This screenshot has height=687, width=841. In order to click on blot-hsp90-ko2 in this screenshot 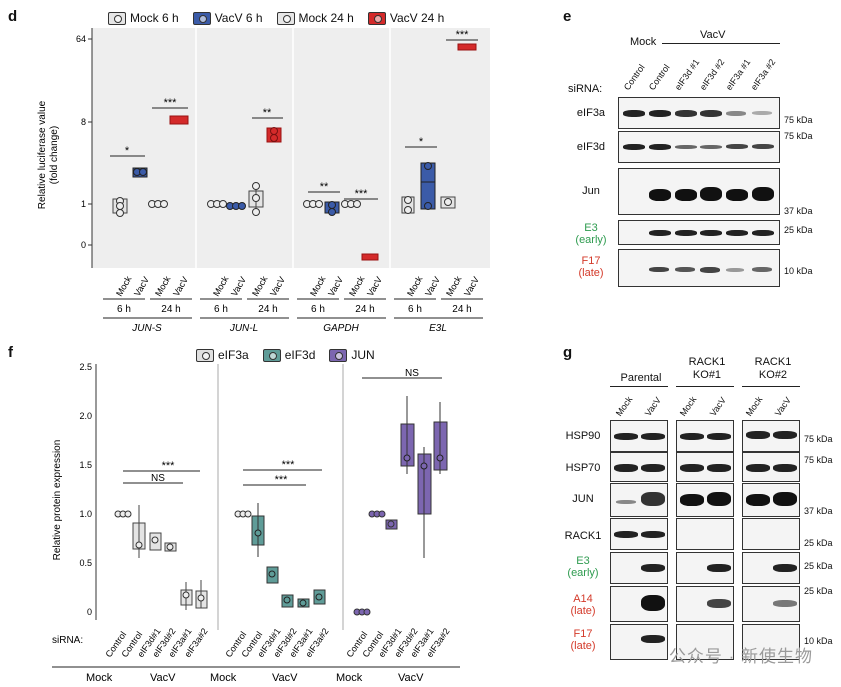, I will do `click(771, 436)`.